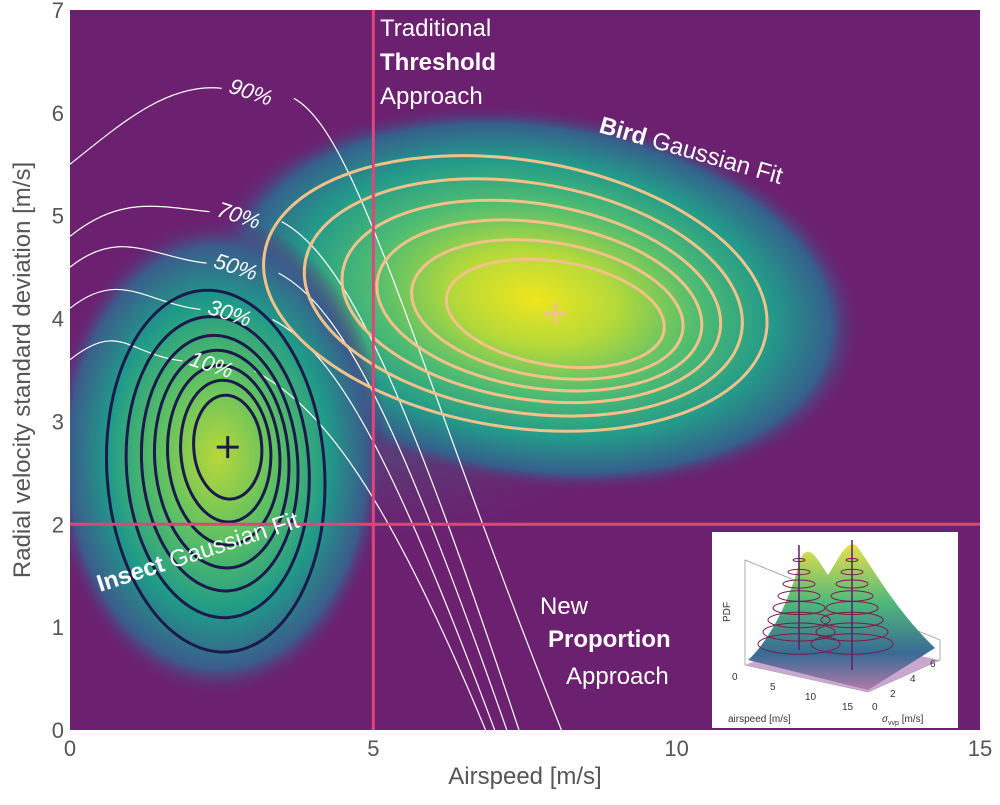  What do you see at coordinates (524, 776) in the screenshot?
I see `x-axis-label: Airspeed [m/s]` at bounding box center [524, 776].